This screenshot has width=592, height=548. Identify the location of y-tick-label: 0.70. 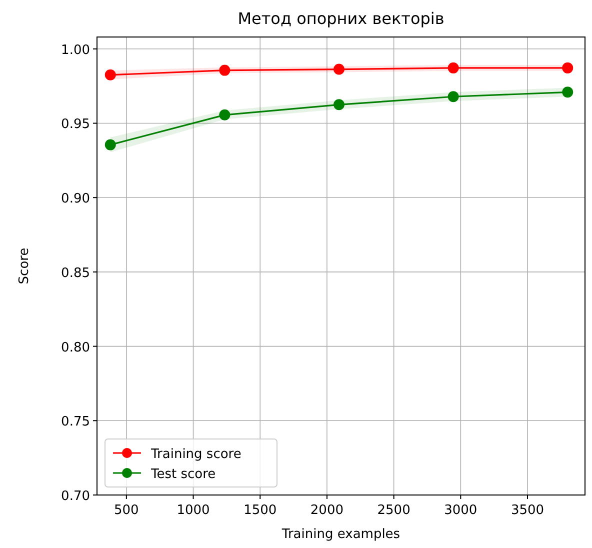
(75, 496).